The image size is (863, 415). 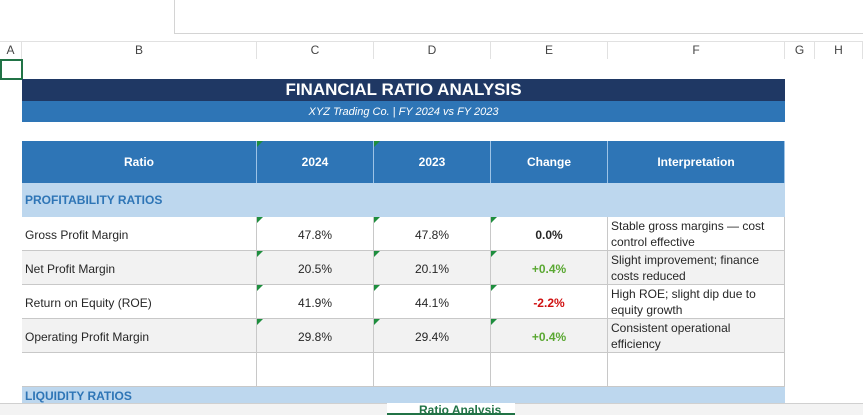 I want to click on table-cell: Return on Equity (ROE), so click(x=139, y=302).